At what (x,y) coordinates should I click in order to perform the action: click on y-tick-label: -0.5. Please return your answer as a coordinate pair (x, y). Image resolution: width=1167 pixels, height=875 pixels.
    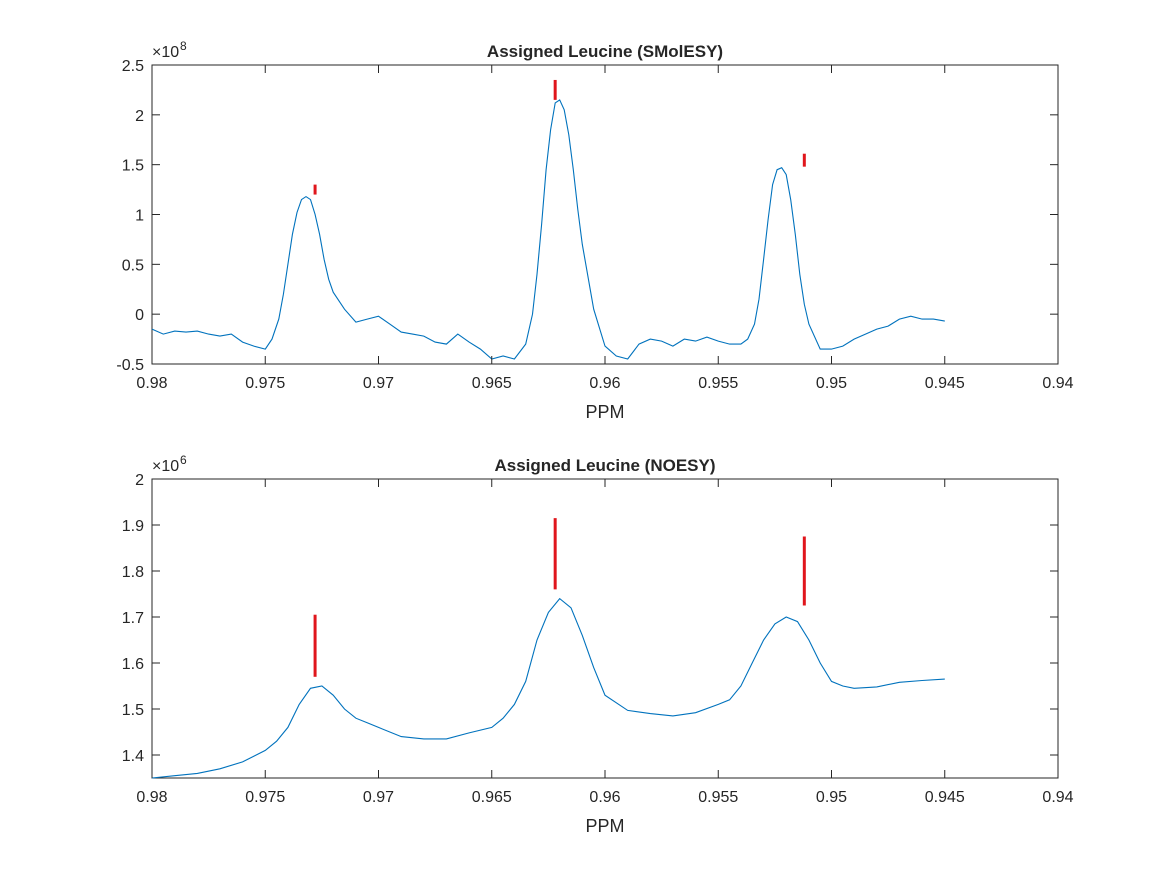
    Looking at the image, I should click on (130, 365).